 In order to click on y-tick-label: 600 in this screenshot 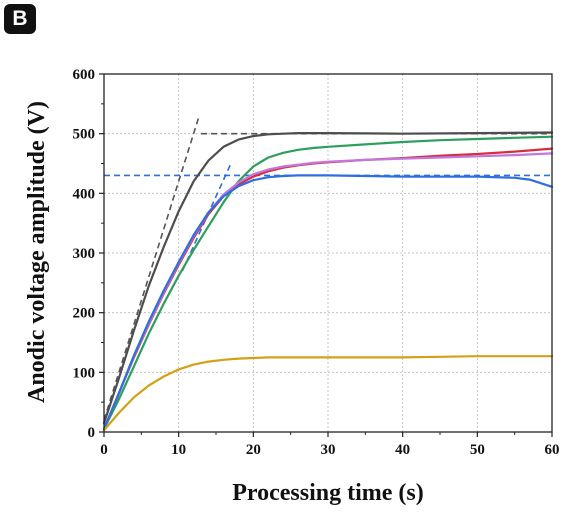, I will do `click(84, 75)`.